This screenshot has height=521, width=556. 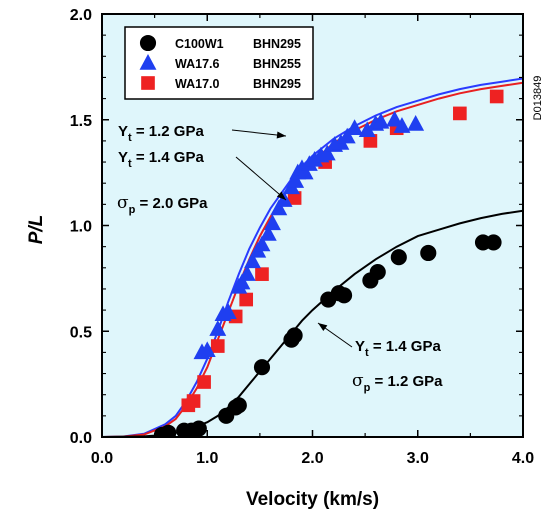 I want to click on y-axis-title: P/L, so click(x=36, y=230).